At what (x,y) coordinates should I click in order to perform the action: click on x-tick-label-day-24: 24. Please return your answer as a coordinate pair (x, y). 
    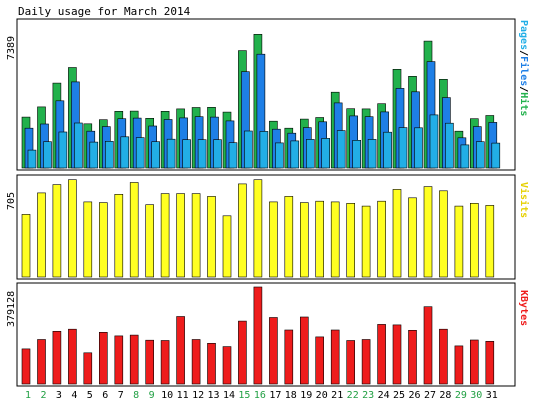
    Looking at the image, I should click on (384, 395).